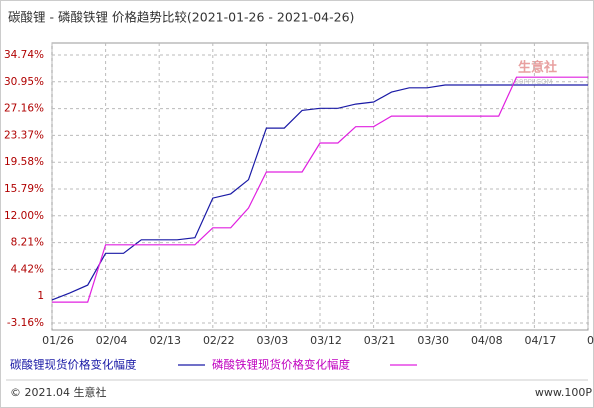  I want to click on x-tick-label: 04, so click(590, 340).